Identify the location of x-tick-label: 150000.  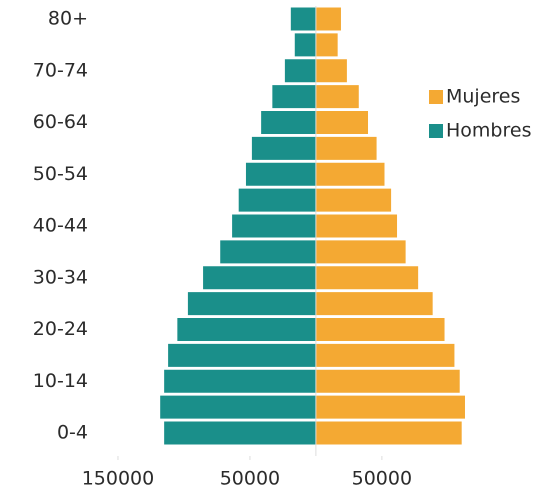
(118, 479).